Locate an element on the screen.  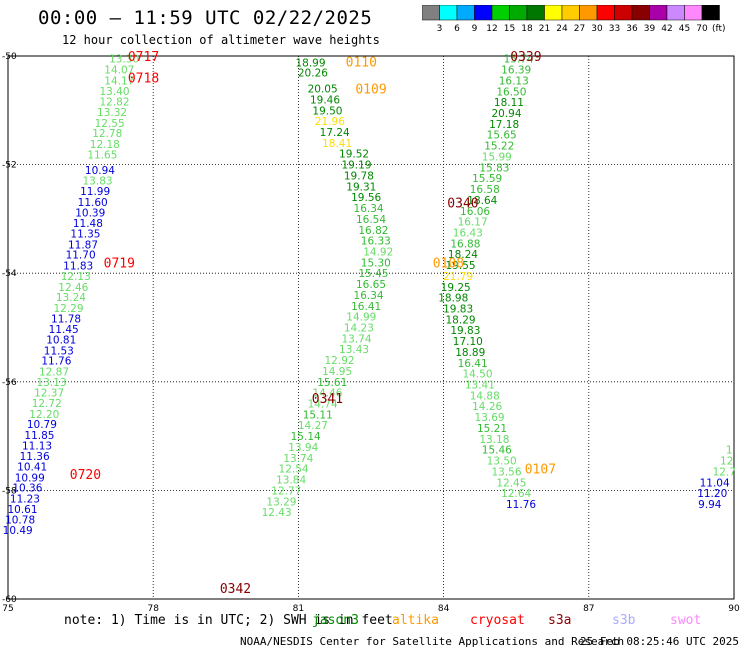
wave-height-label: 13.30 is located at coordinates (124, 60).